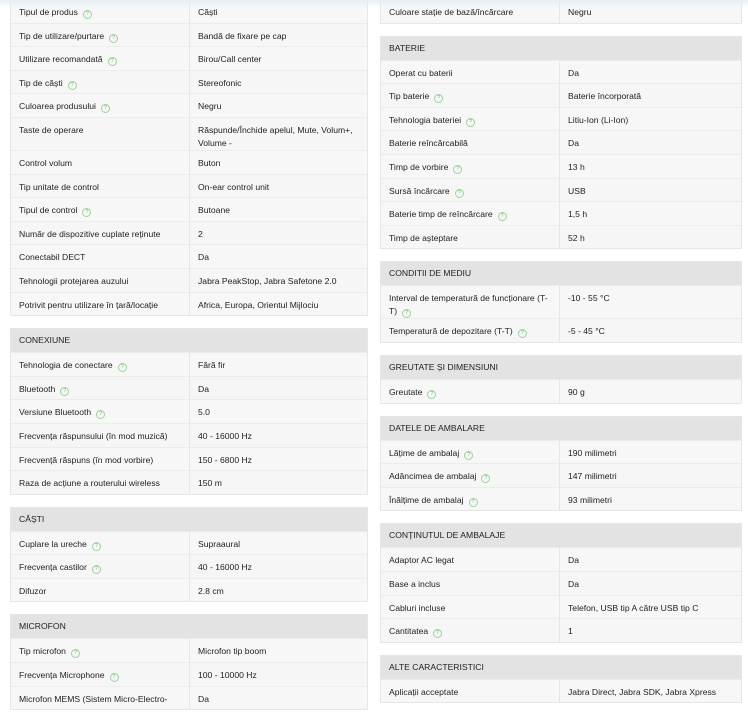  Describe the element at coordinates (421, 72) in the screenshot. I see `spec-label-text: Operat cu baterii` at that location.